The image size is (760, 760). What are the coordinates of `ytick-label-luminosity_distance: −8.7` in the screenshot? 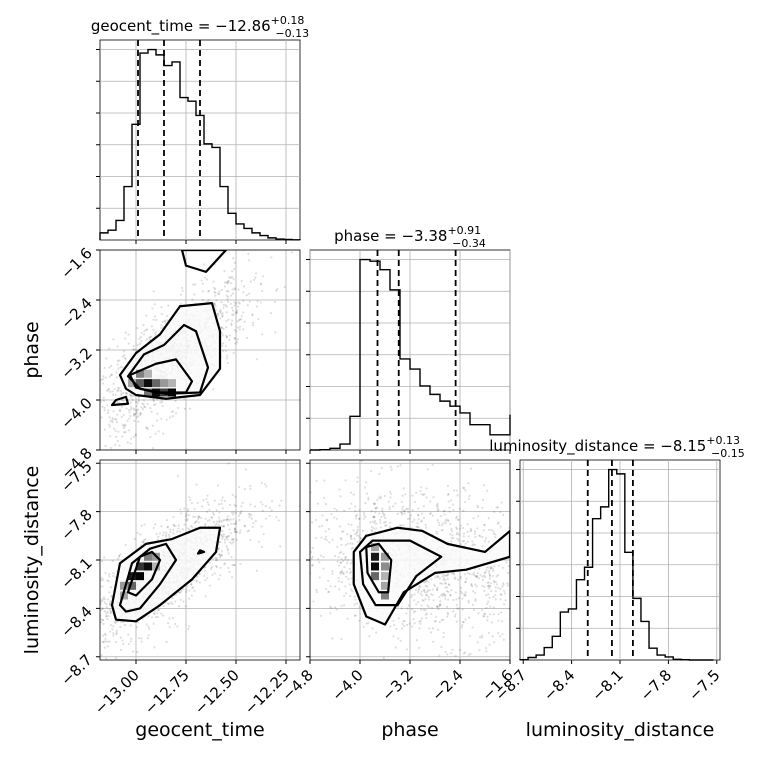 It's located at (76, 670).